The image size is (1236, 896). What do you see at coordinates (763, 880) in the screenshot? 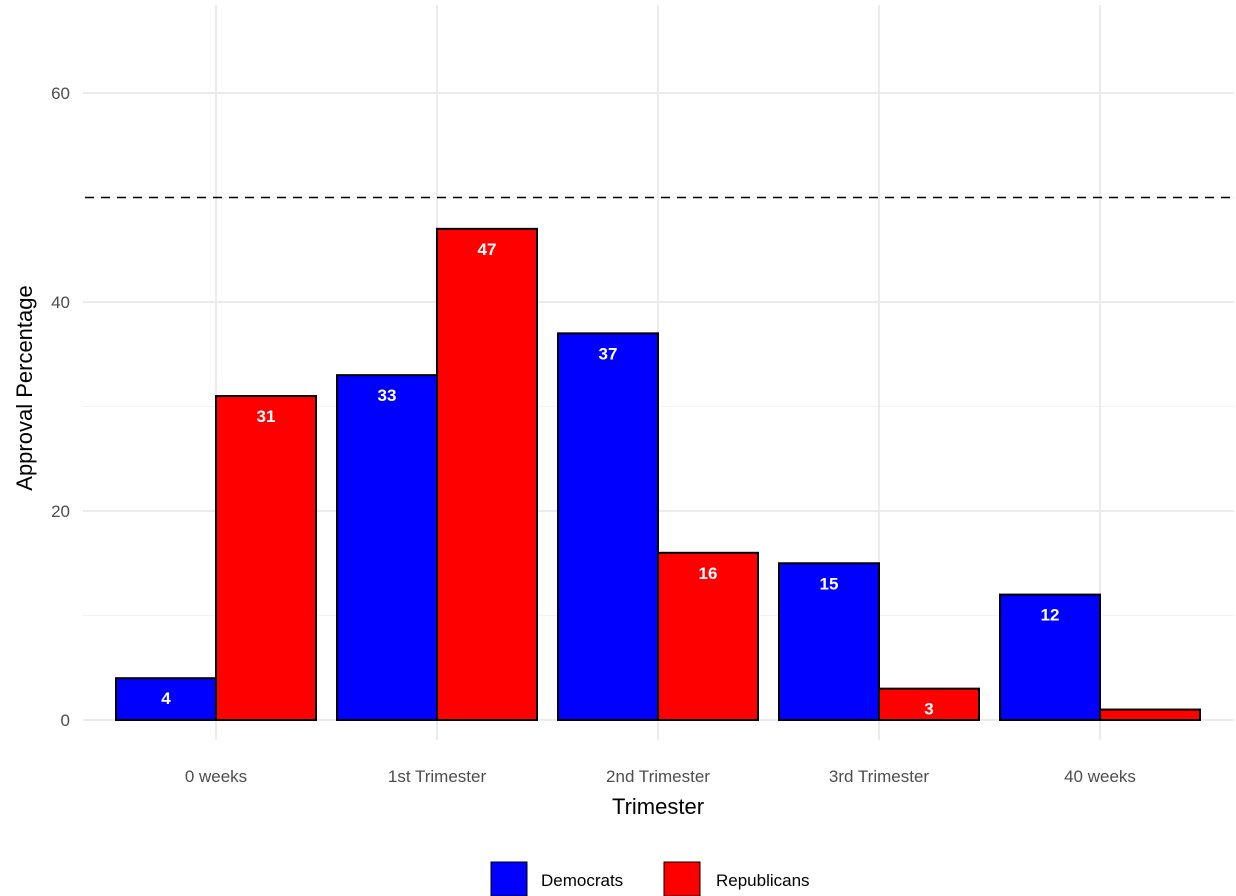
I see `legend-label-republicans: Republicans` at bounding box center [763, 880].